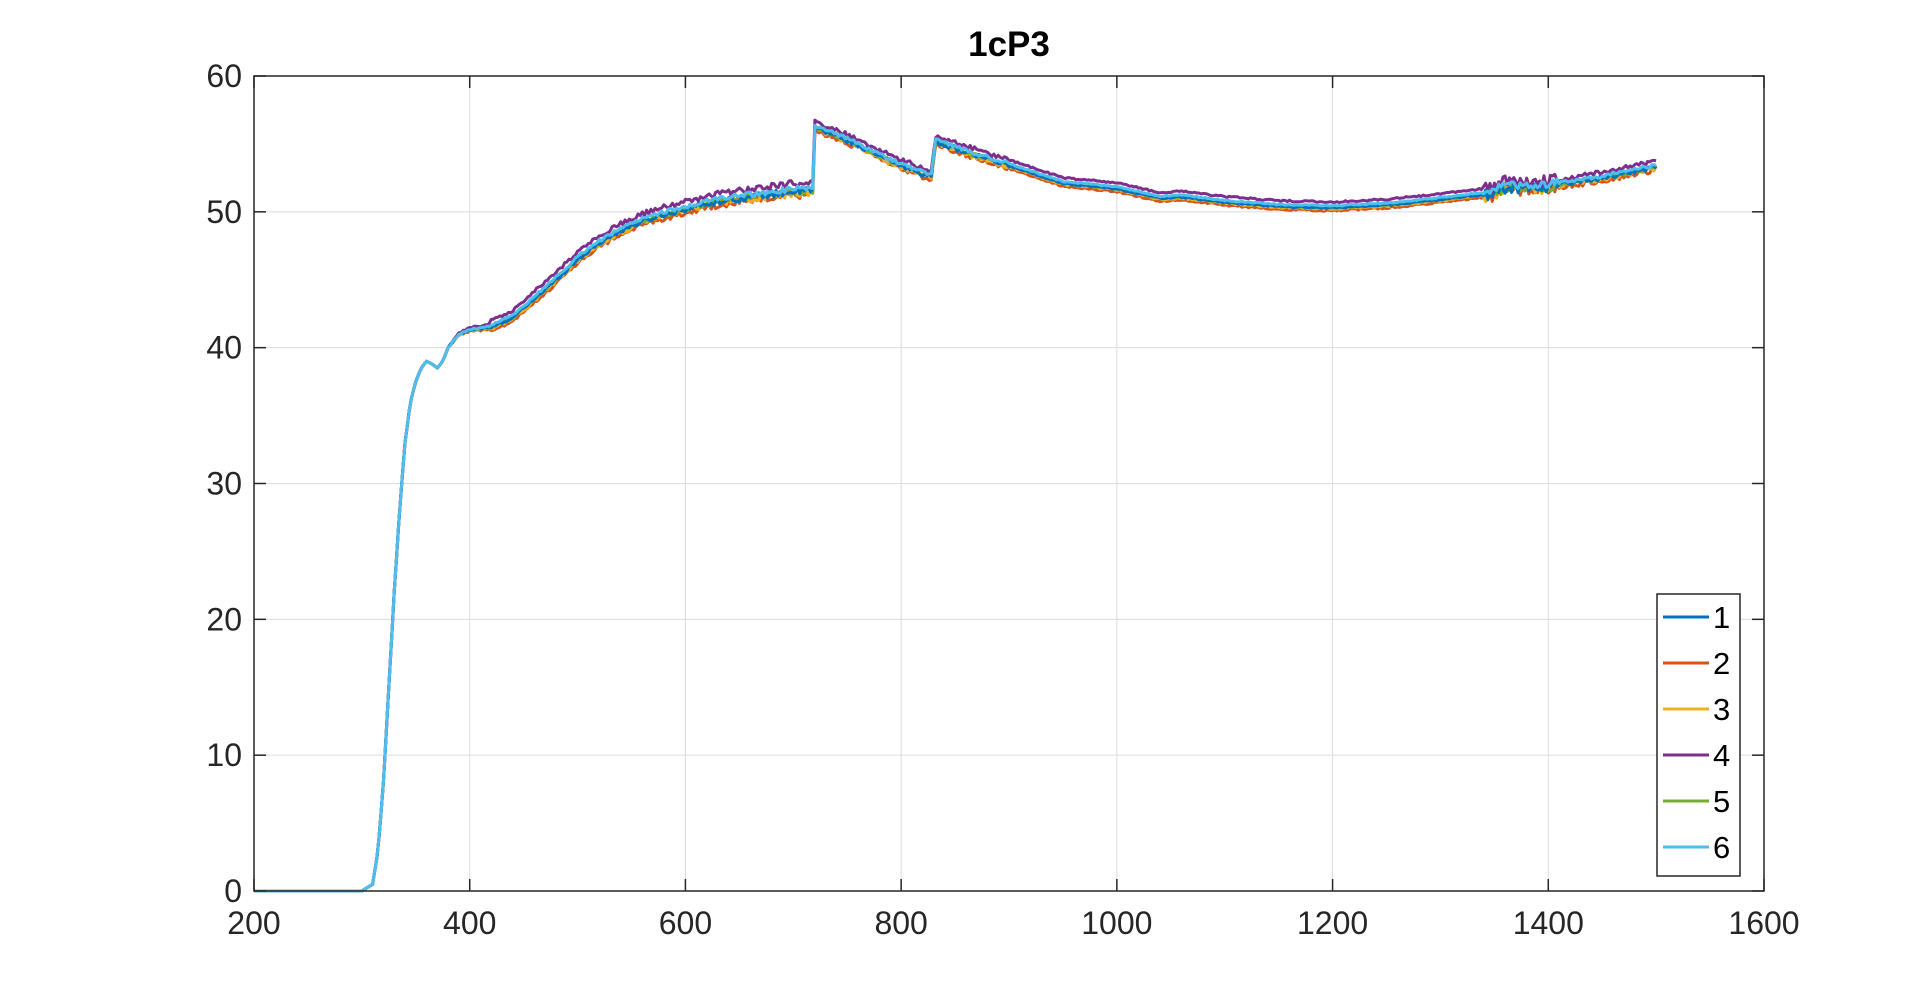 This screenshot has width=1920, height=986. I want to click on x-tick-label: 200, so click(253, 923).